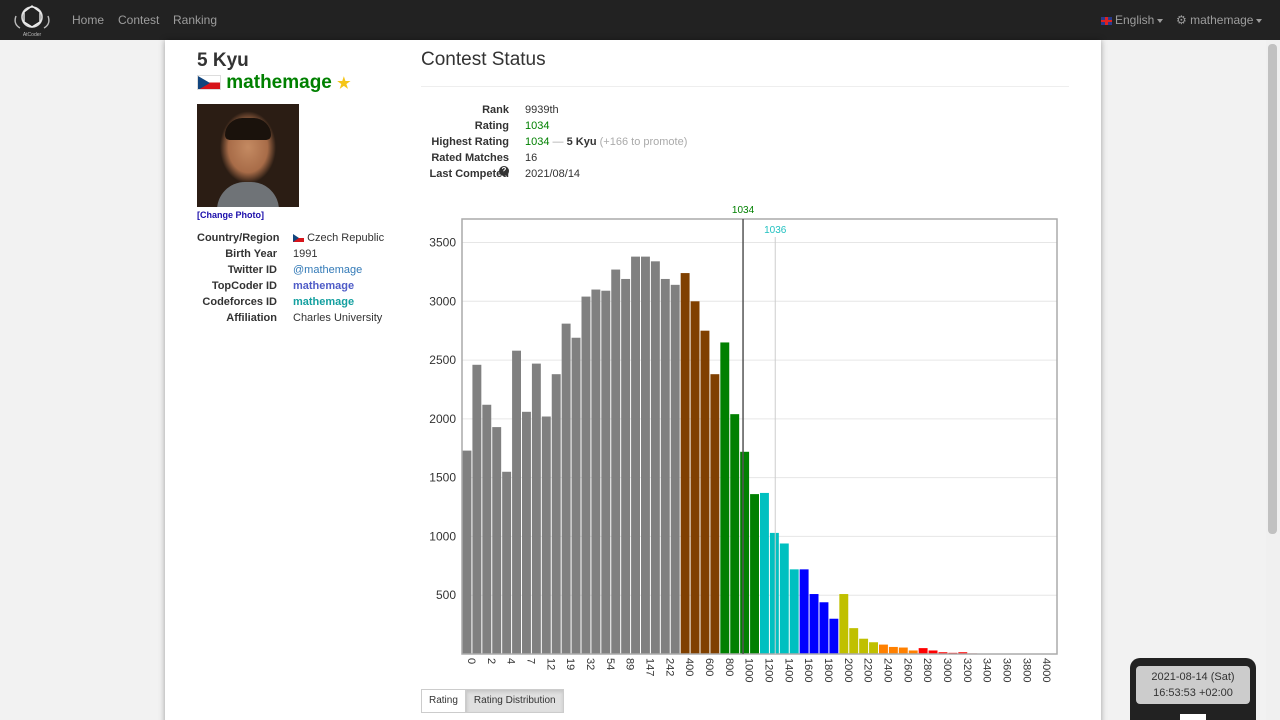  Describe the element at coordinates (511, 661) in the screenshot. I see `x-tick-label: 4` at that location.